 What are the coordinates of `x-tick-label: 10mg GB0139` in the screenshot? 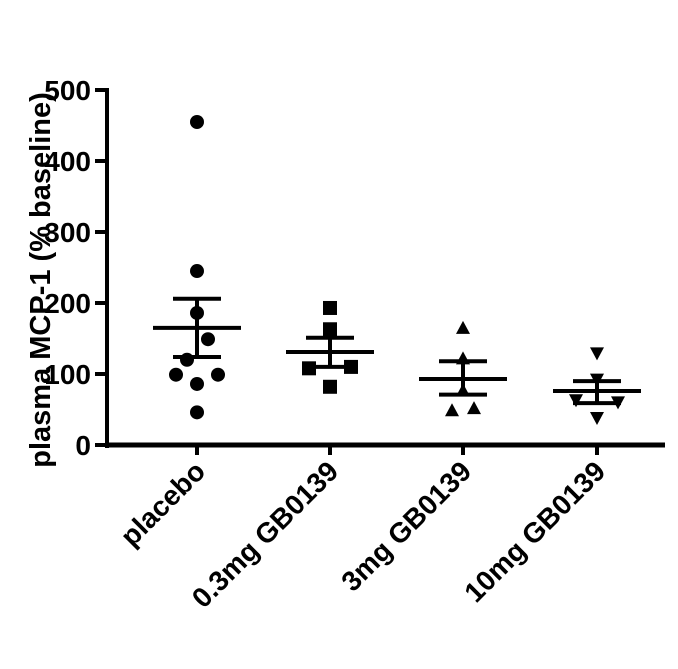 It's located at (534, 531).